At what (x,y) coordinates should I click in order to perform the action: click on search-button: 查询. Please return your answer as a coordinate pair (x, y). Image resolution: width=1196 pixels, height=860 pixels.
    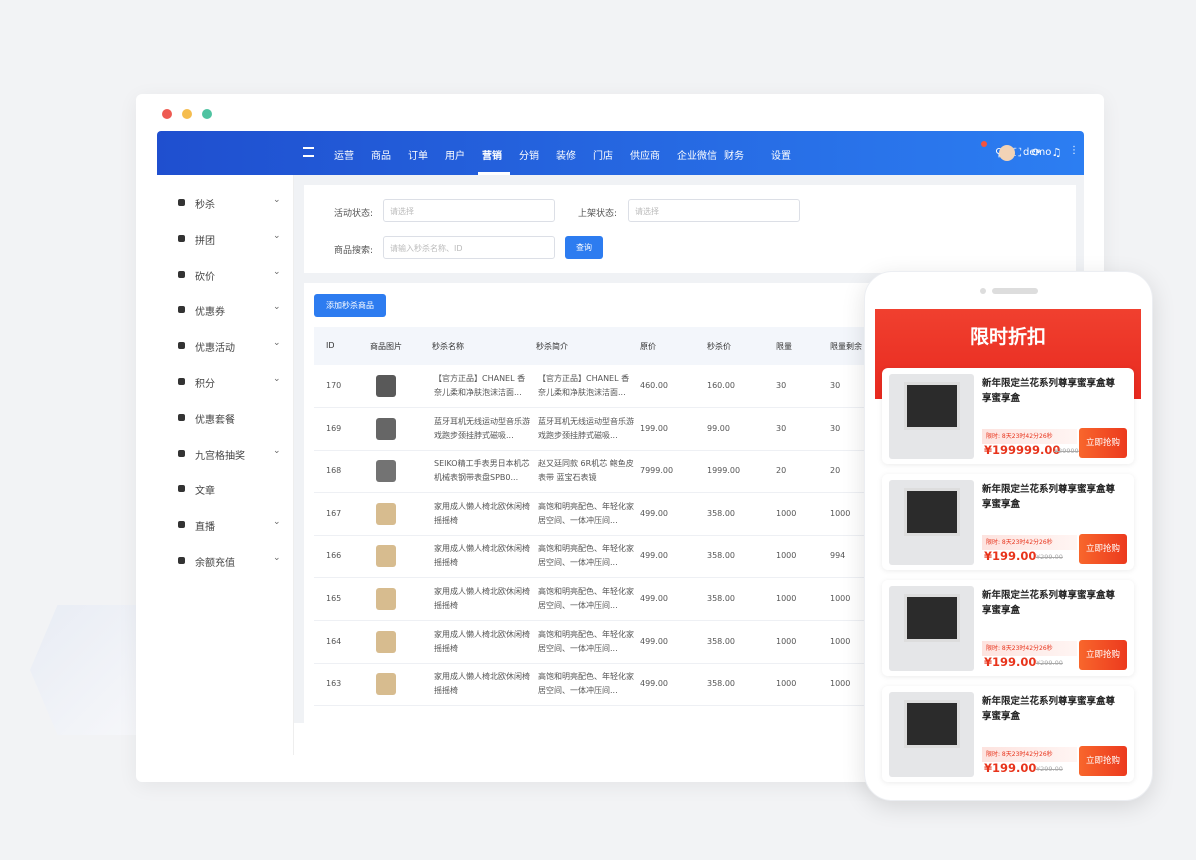
    Looking at the image, I should click on (584, 247).